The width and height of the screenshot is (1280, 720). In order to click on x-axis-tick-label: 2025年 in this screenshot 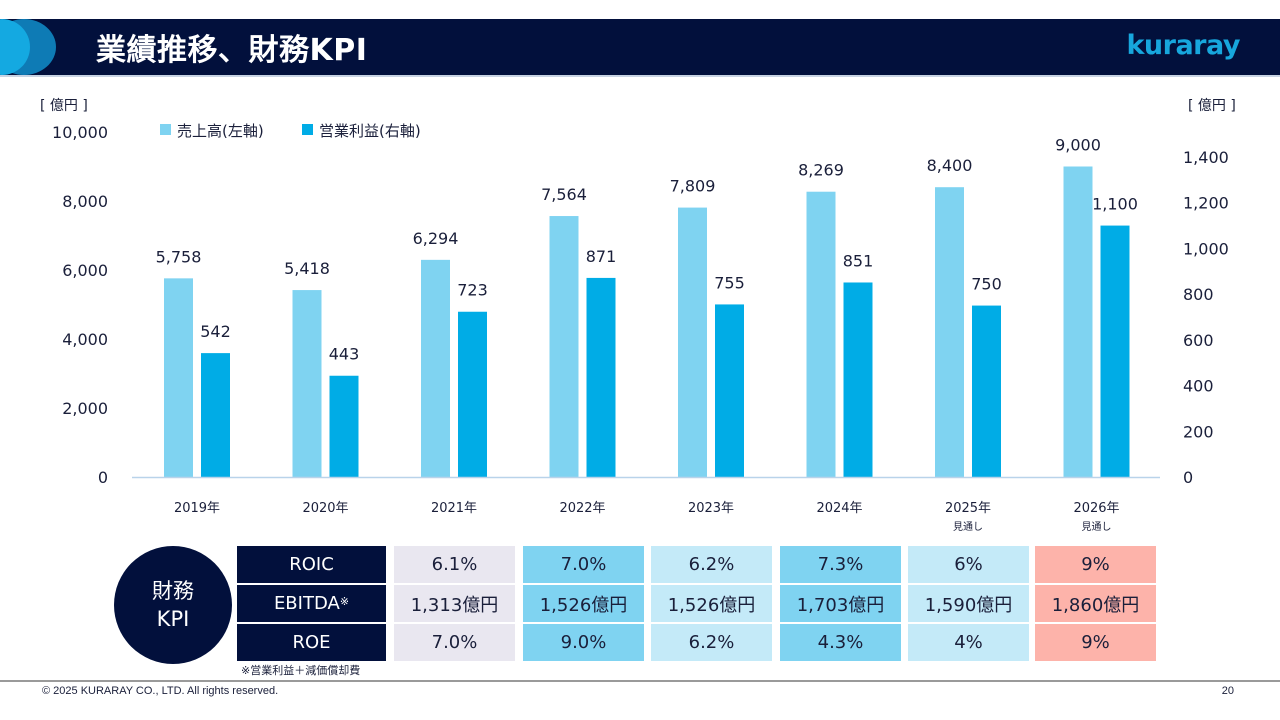, I will do `click(968, 508)`.